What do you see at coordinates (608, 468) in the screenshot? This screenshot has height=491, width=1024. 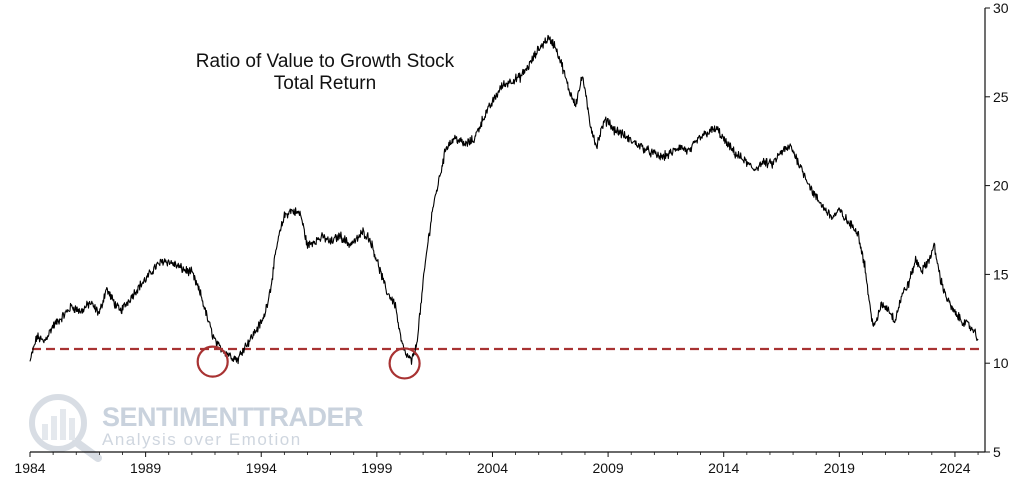 I see `x-tick-label: 2009` at bounding box center [608, 468].